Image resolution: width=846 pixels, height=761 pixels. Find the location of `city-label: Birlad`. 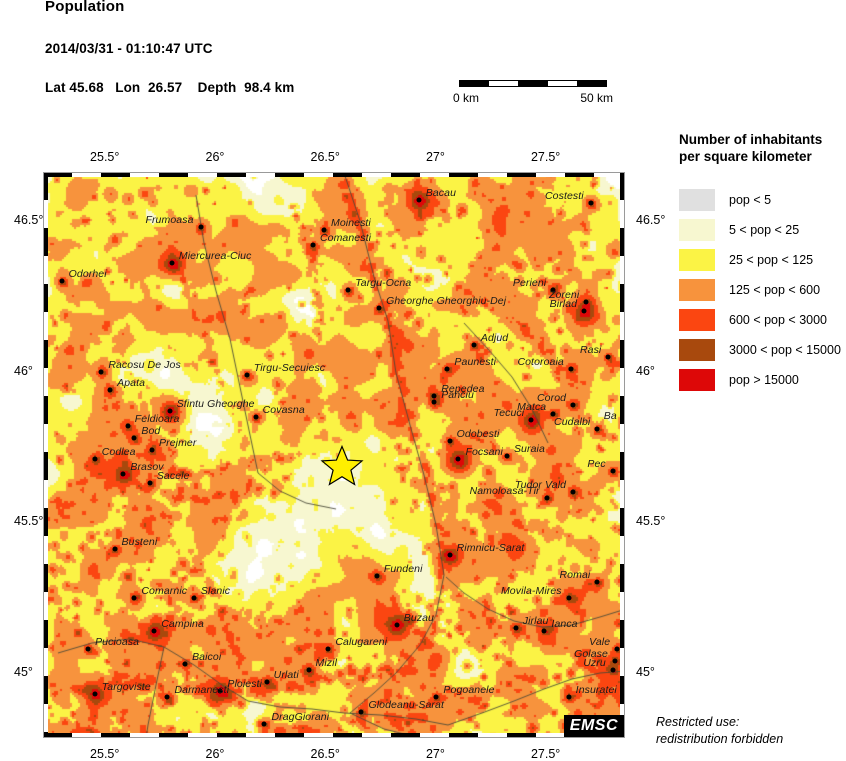

city-label: Birlad is located at coordinates (563, 304).